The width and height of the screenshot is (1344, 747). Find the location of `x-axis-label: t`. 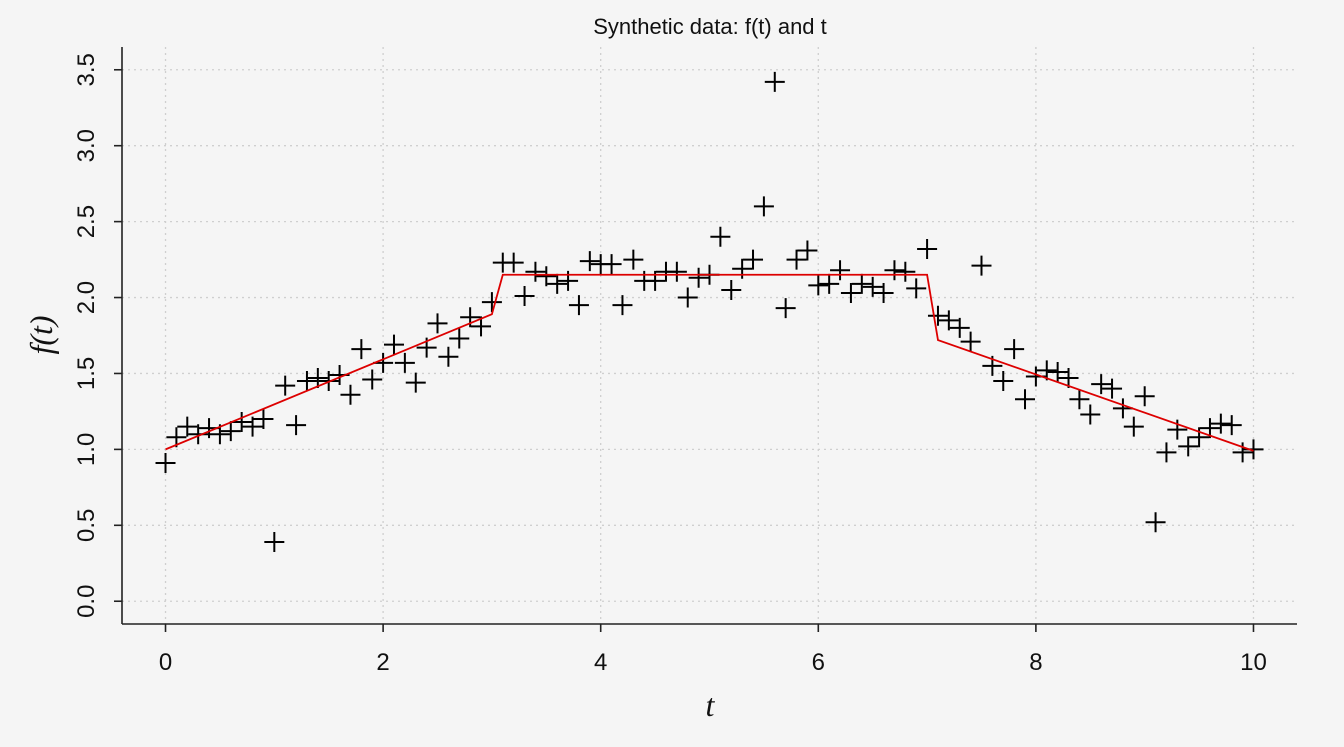

x-axis-label: t is located at coordinates (711, 705).